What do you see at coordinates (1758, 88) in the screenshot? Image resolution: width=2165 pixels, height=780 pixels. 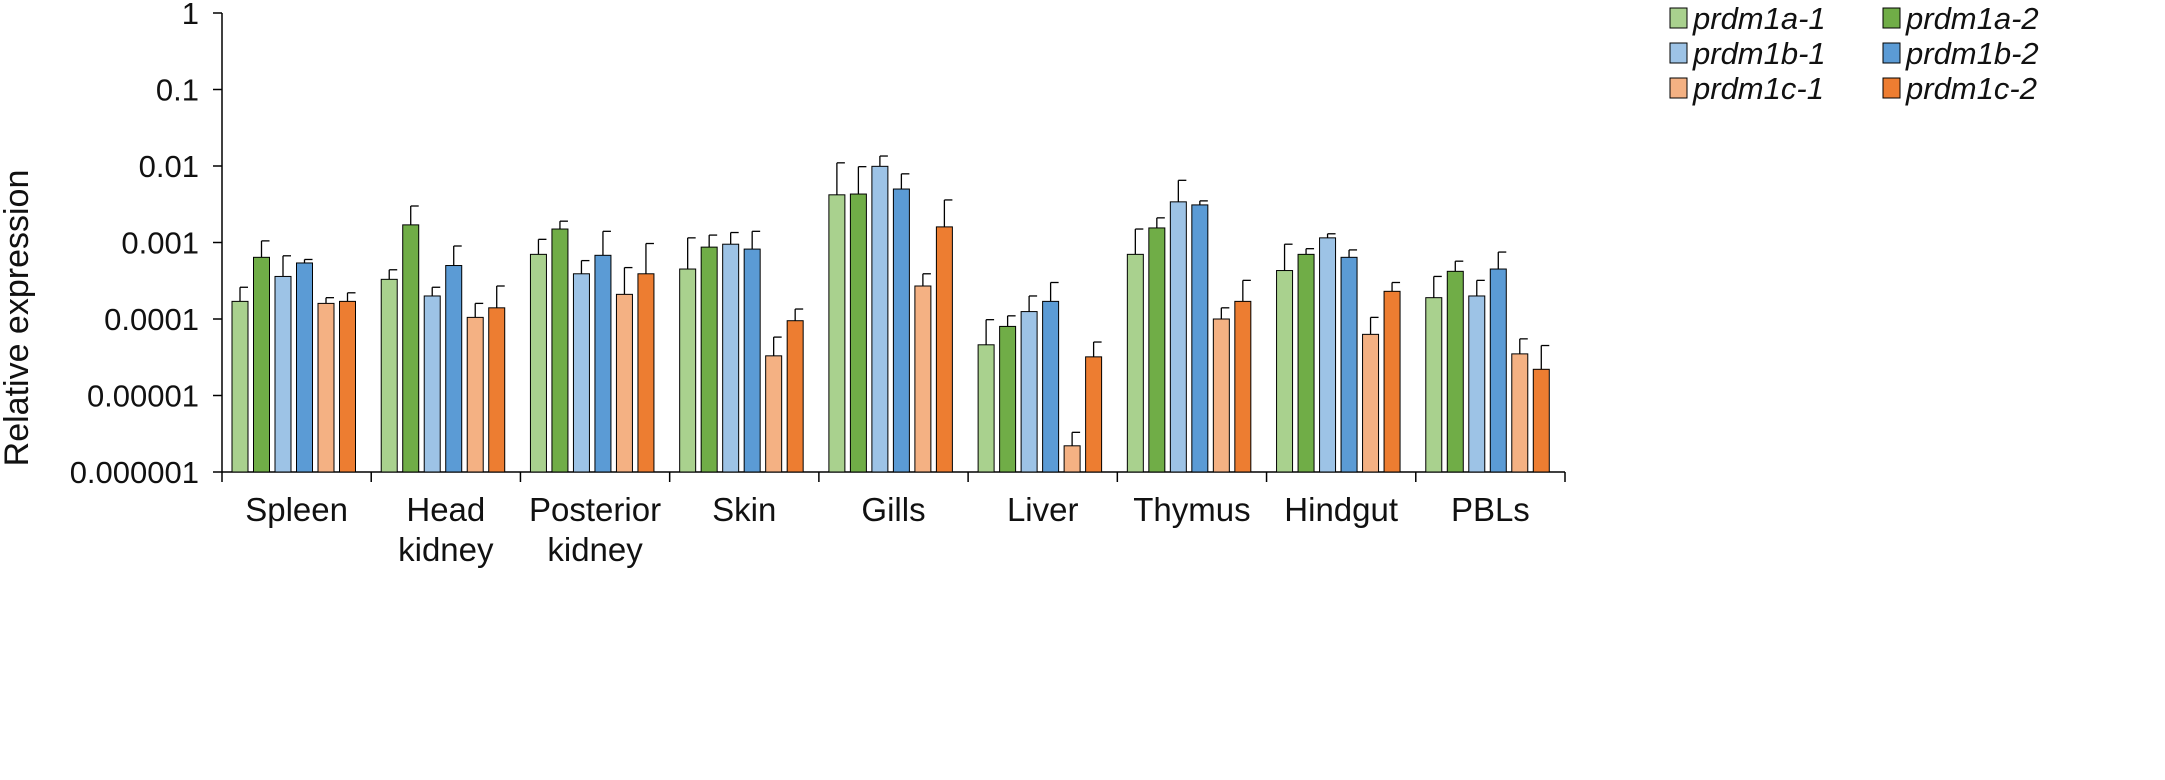 I see `legend-label: prdm1c-1` at bounding box center [1758, 88].